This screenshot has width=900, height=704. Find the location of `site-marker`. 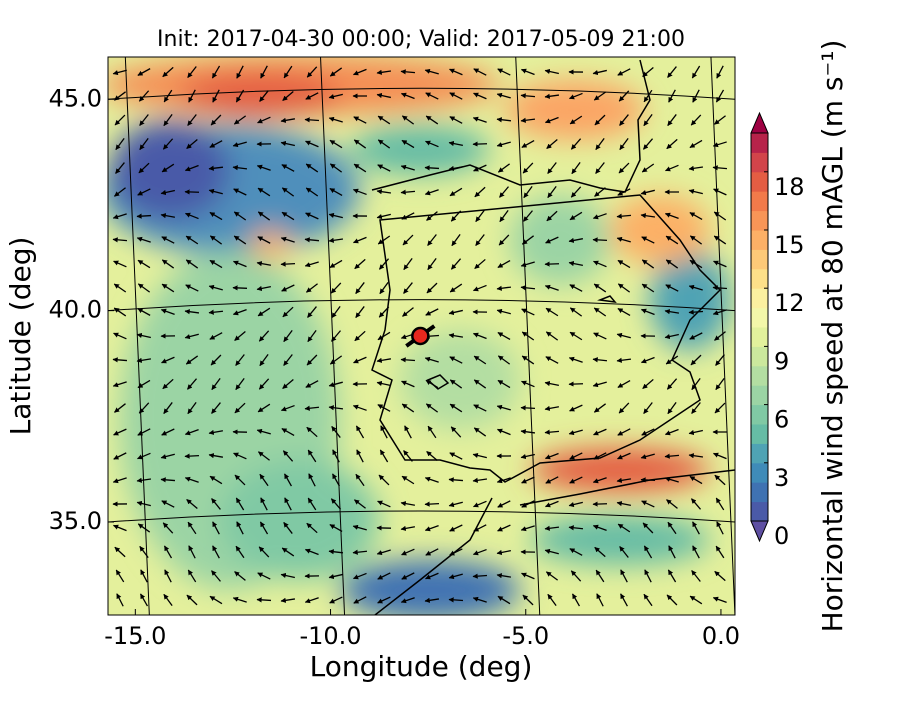

site-marker is located at coordinates (420, 336).